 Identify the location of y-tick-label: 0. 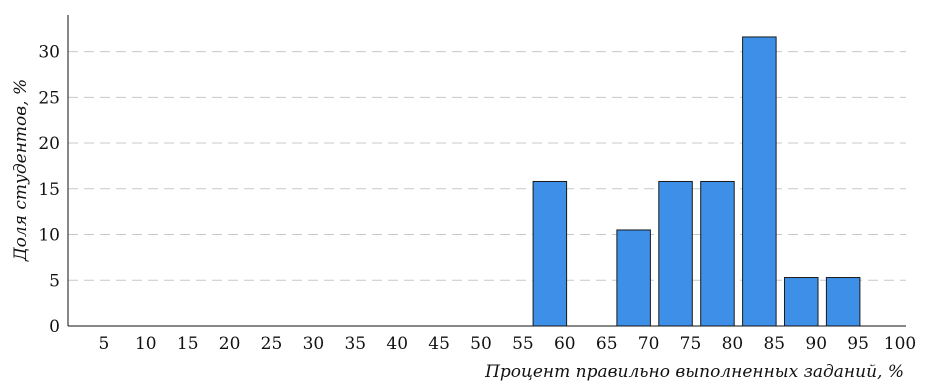
(54, 327).